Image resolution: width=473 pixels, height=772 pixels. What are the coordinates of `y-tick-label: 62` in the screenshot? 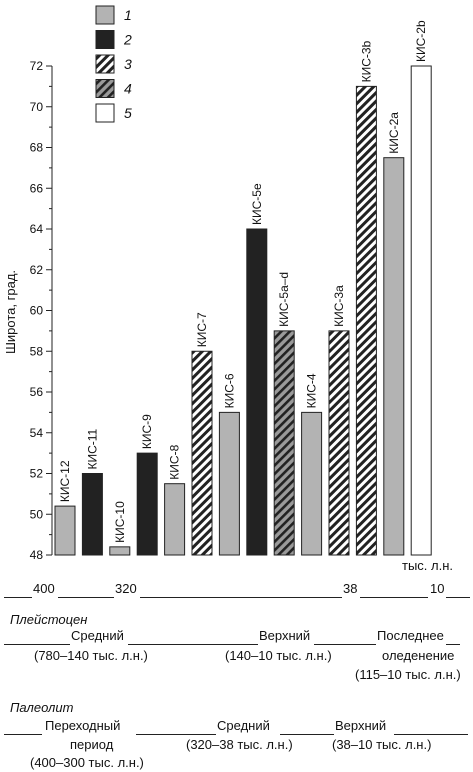 It's located at (37, 270).